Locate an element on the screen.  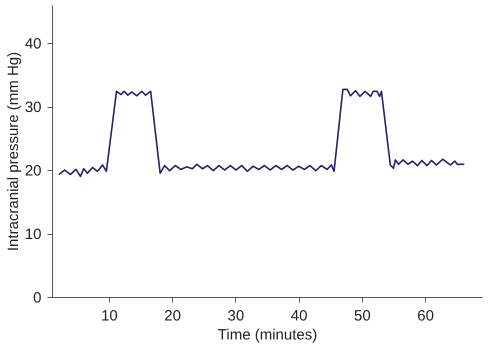
y-tick-label: 30 is located at coordinates (33, 107).